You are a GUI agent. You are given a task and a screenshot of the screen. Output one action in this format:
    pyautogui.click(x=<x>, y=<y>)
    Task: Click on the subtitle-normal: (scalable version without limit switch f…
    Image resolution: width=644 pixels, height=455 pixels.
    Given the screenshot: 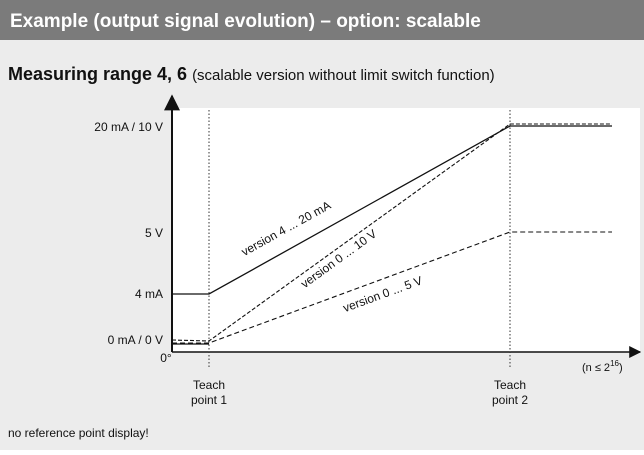 What is the action you would take?
    pyautogui.click(x=343, y=75)
    